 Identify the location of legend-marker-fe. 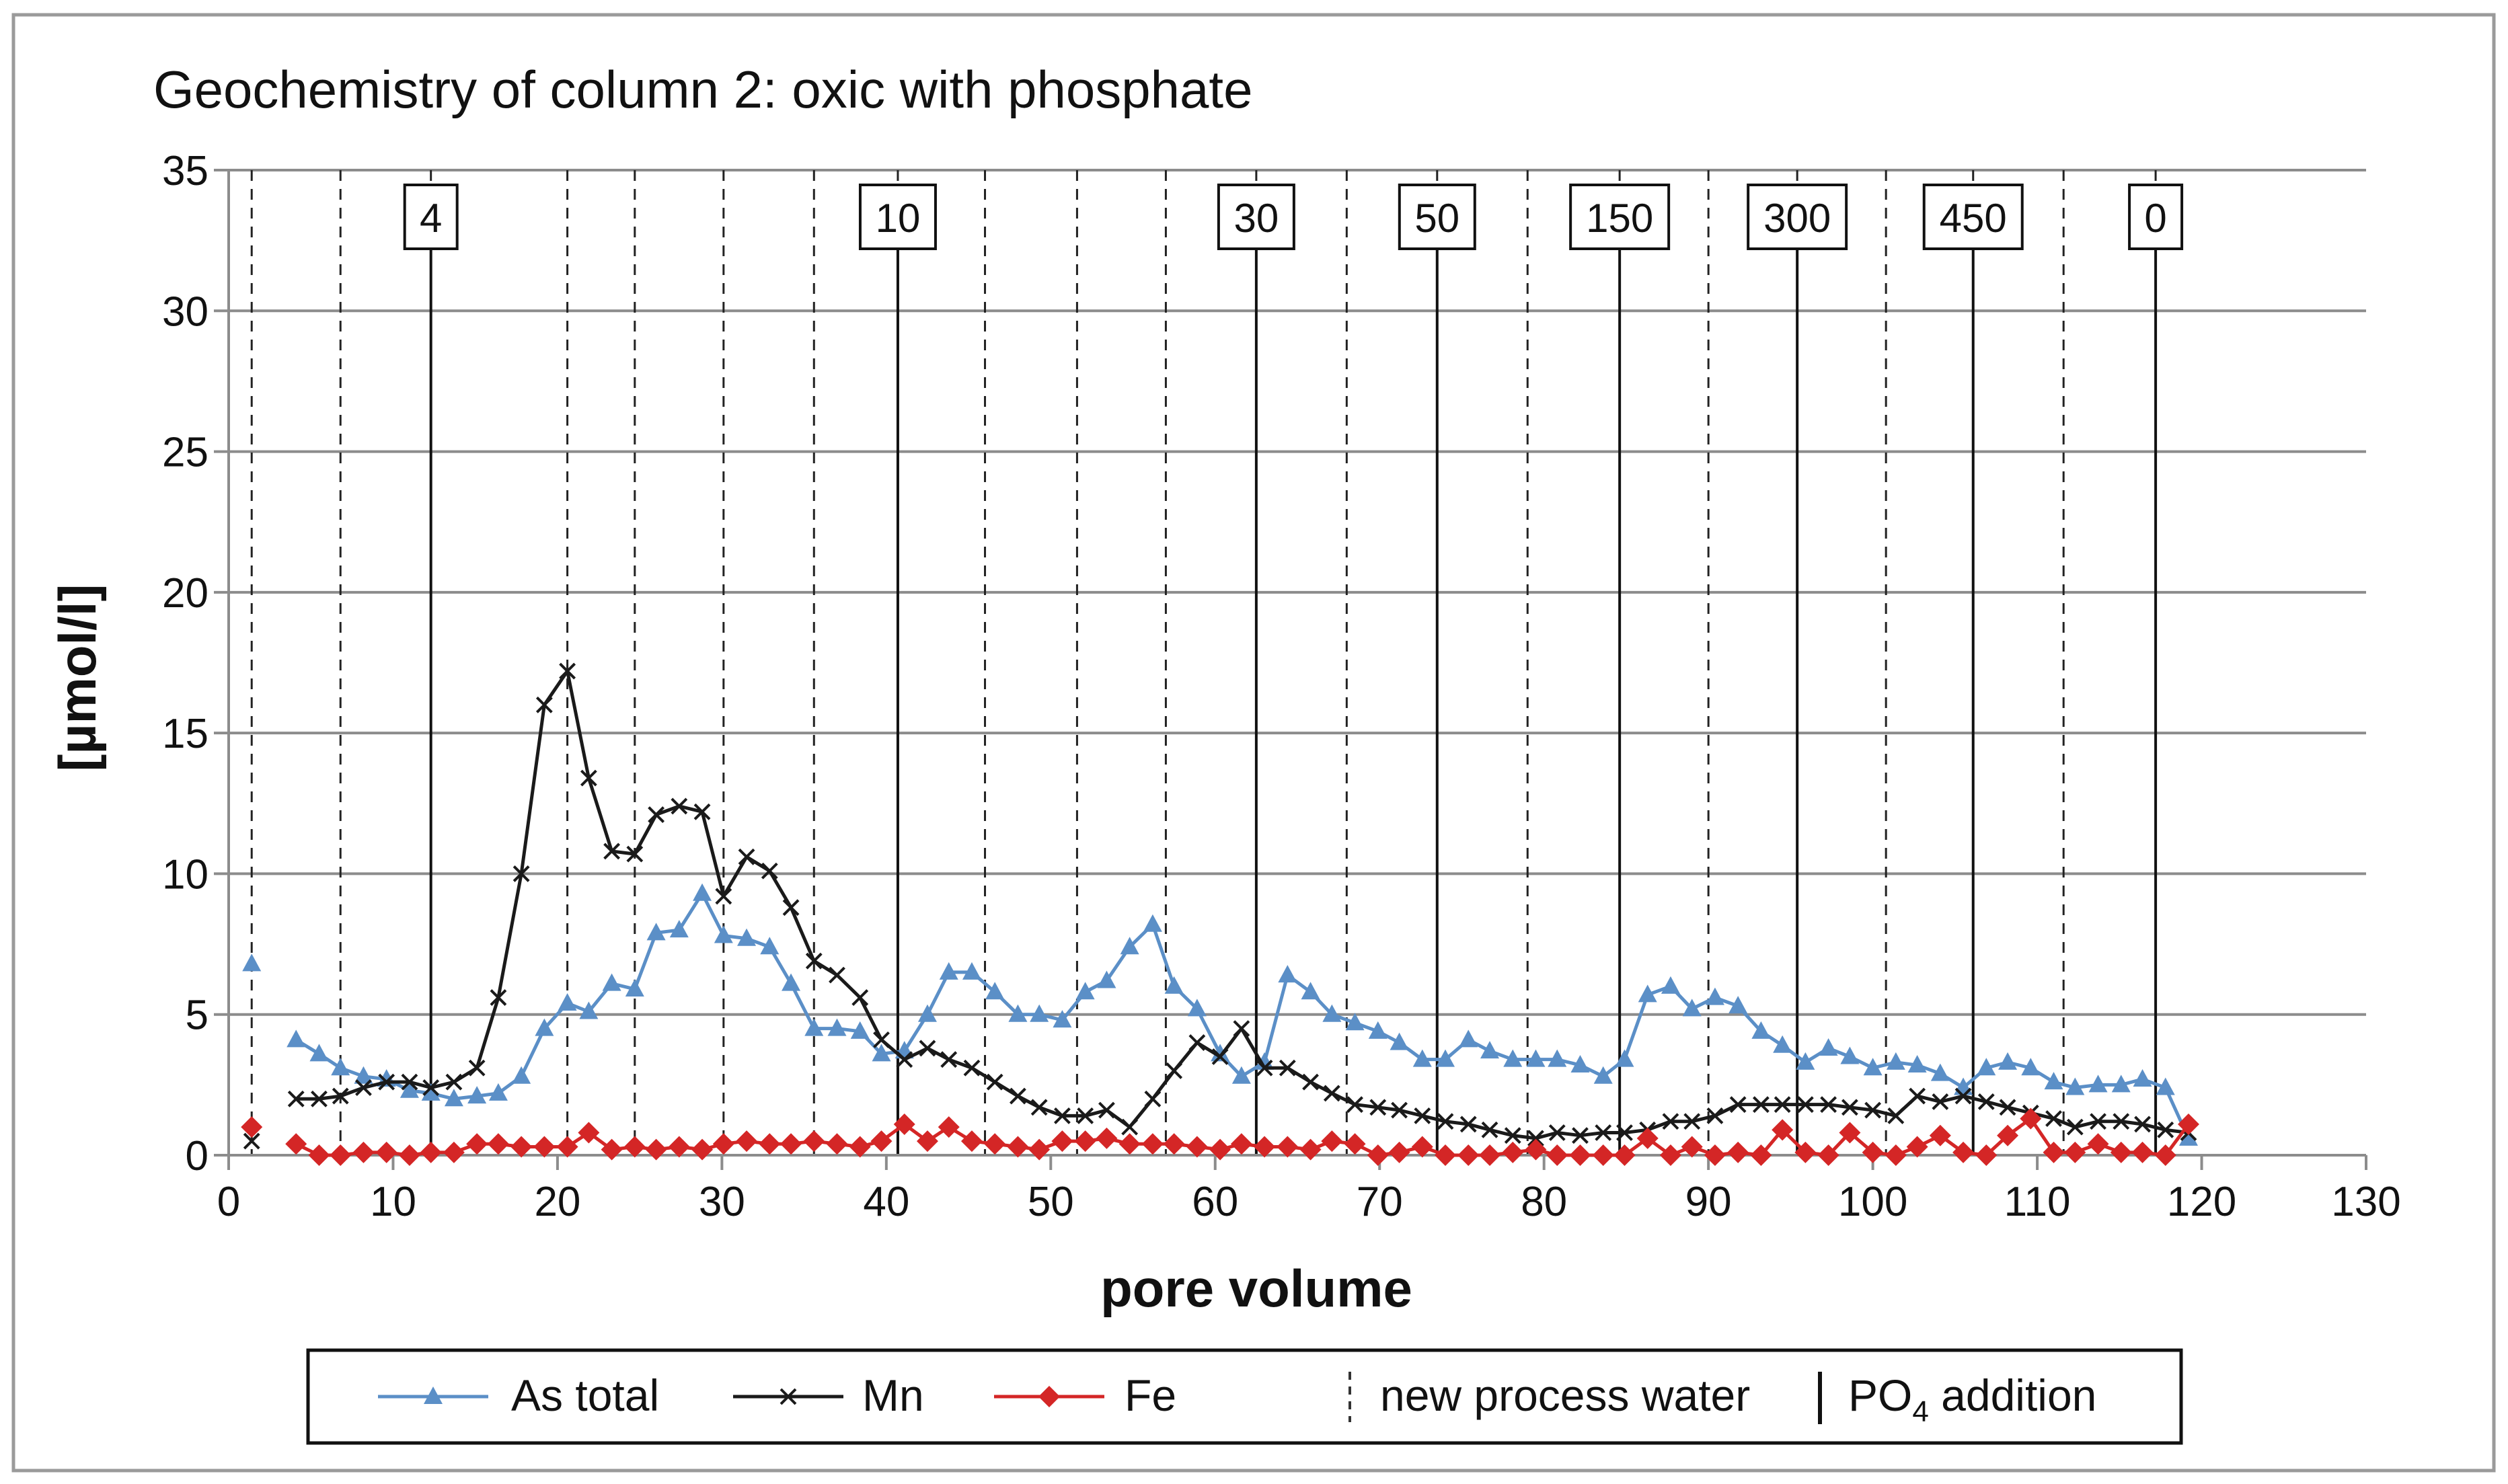
(1049, 1396).